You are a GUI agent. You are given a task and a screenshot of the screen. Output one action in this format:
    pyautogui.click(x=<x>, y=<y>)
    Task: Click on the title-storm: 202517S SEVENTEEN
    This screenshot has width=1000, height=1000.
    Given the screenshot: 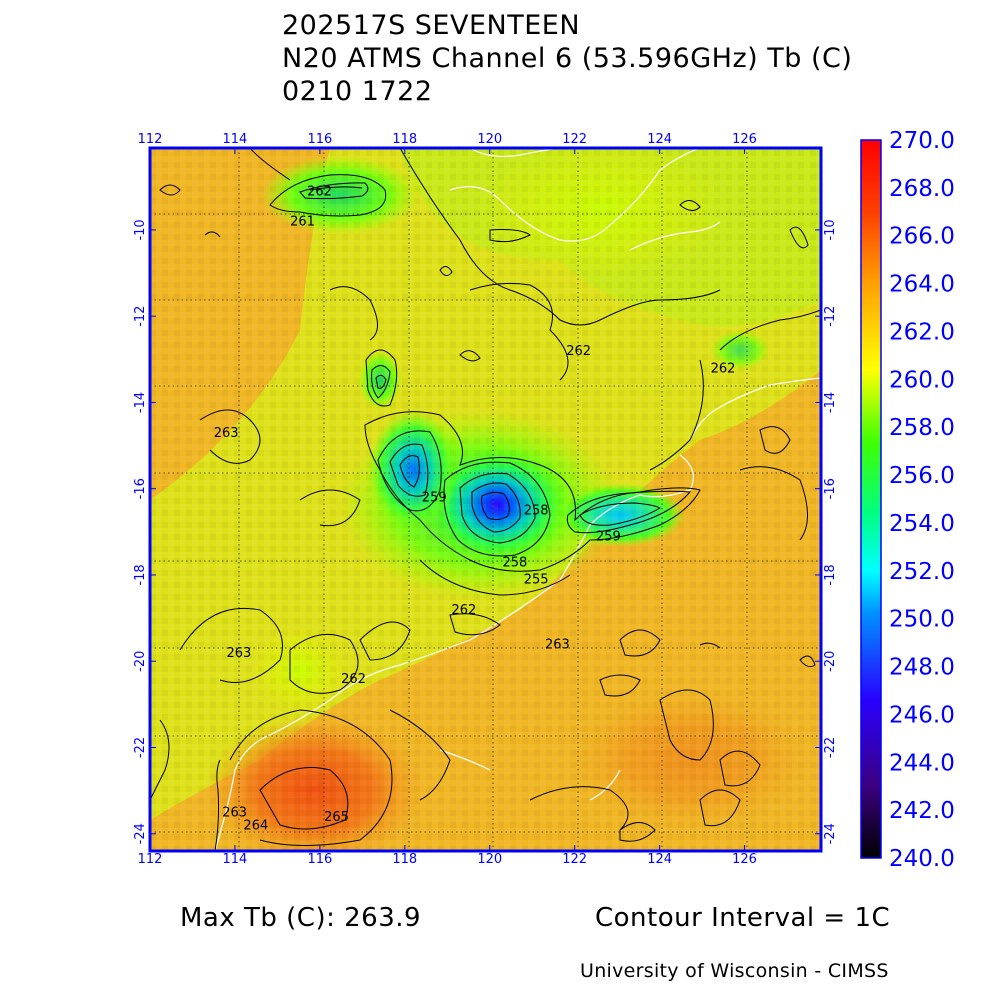 What is the action you would take?
    pyautogui.click(x=431, y=25)
    